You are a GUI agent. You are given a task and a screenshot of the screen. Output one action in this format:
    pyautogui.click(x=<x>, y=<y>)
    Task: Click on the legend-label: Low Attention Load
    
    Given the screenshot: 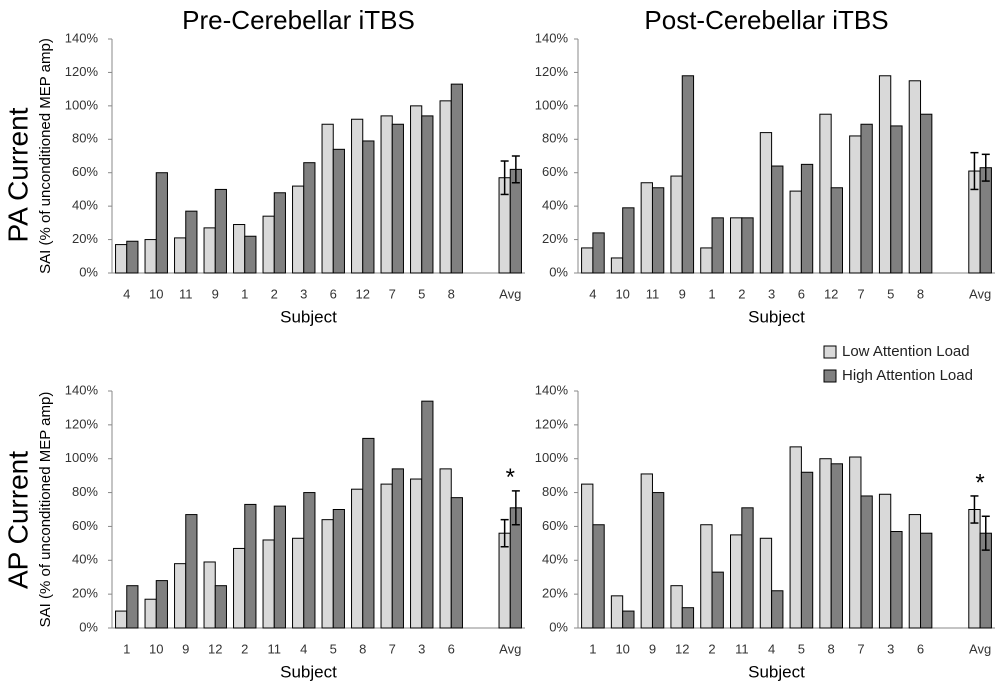 What is the action you would take?
    pyautogui.click(x=906, y=351)
    